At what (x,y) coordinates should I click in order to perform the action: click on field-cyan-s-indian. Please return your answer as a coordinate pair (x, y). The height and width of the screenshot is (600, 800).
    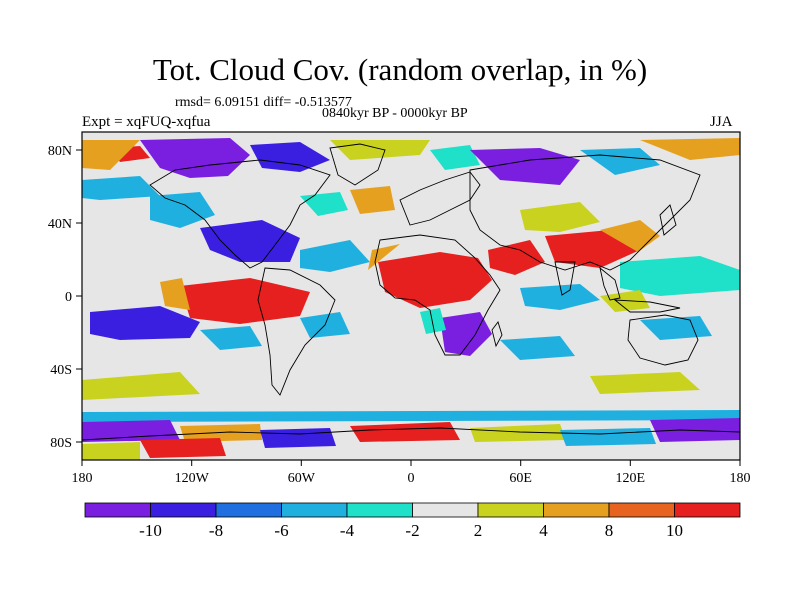
    Looking at the image, I should click on (537, 348).